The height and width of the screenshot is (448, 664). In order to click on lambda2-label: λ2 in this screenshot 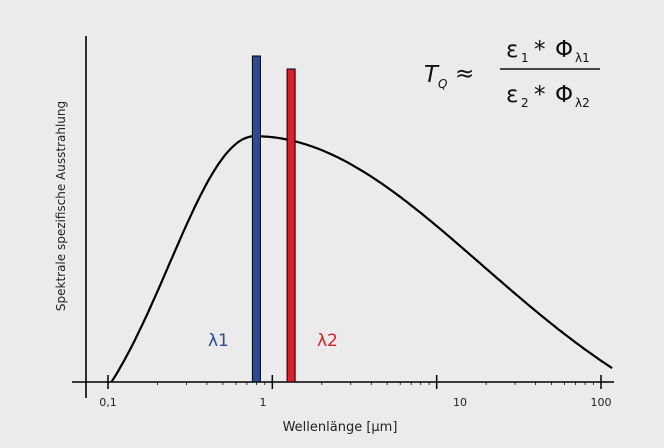, I will do `click(327, 341)`.